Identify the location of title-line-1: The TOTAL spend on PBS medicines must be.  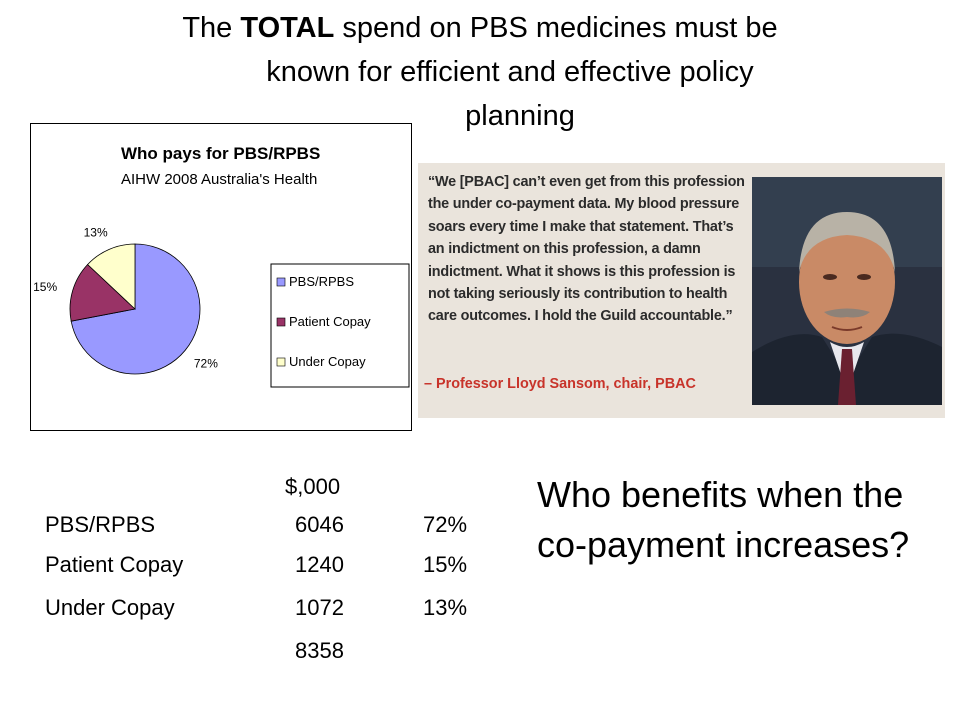
(480, 28).